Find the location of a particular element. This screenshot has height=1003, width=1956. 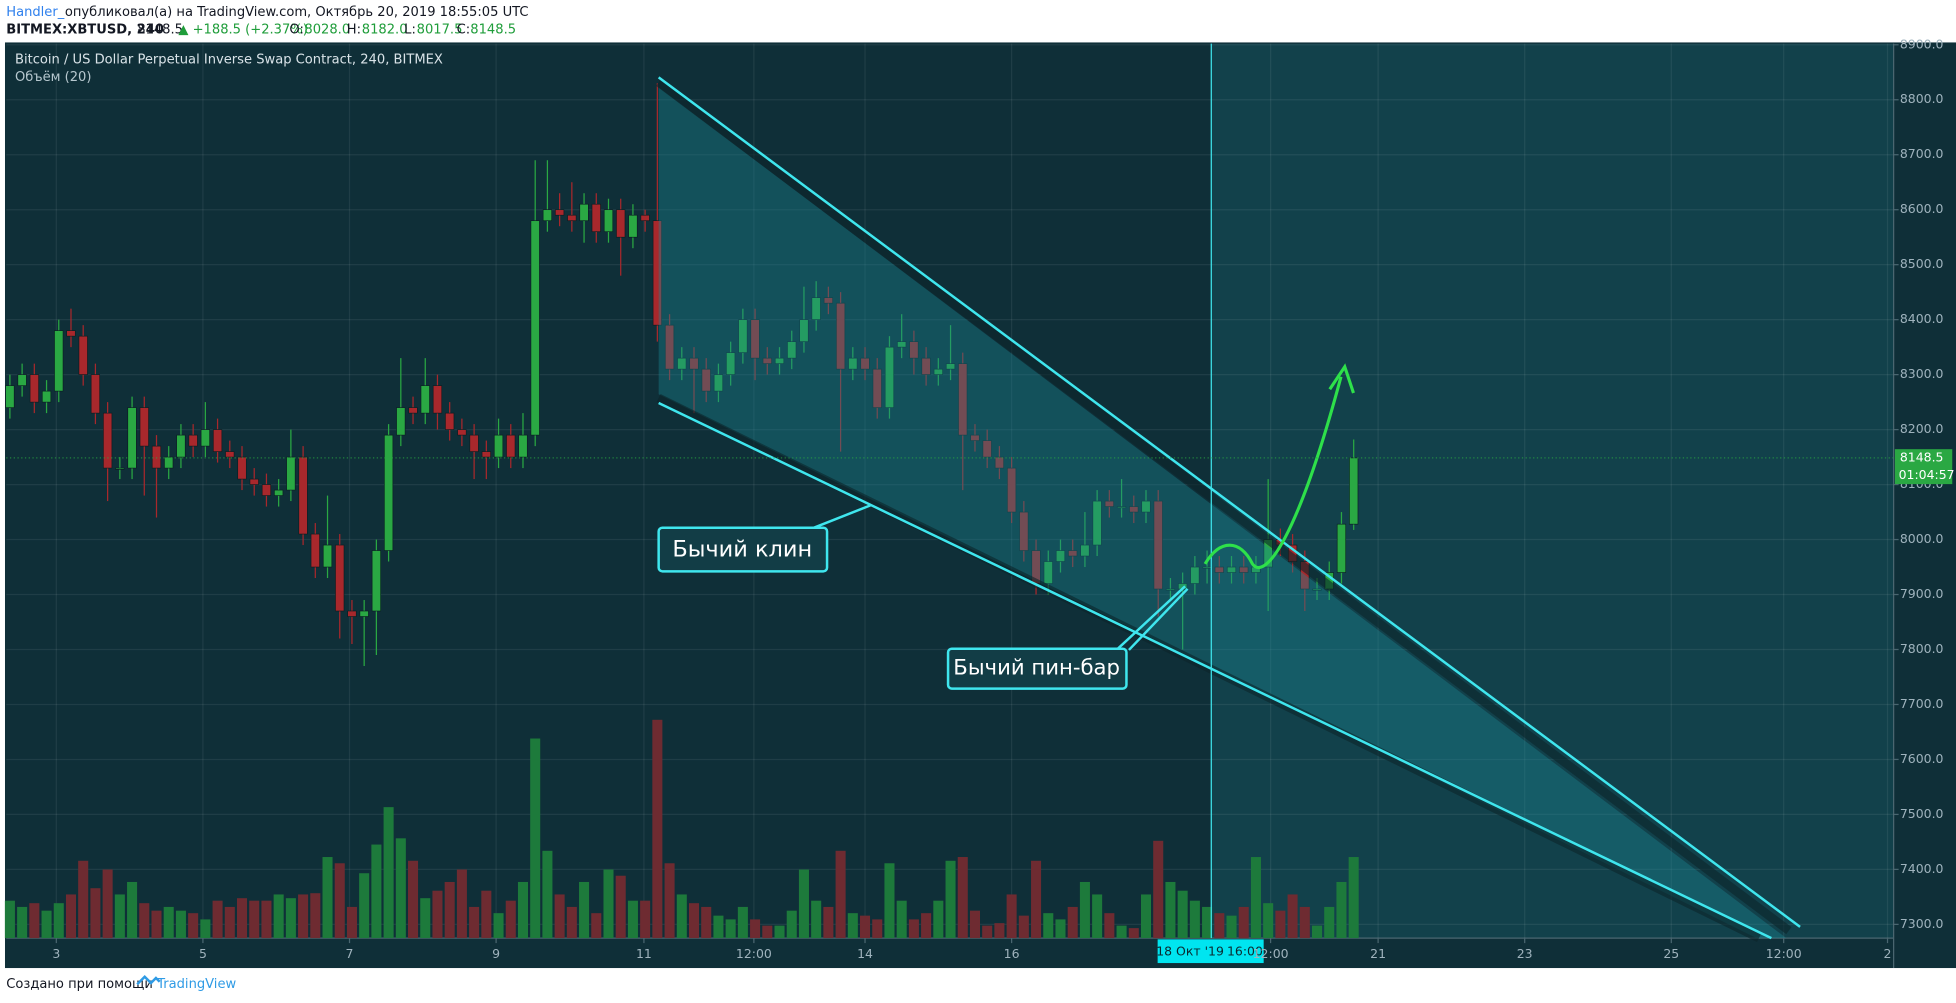

x-tick-label: 14 is located at coordinates (865, 953).